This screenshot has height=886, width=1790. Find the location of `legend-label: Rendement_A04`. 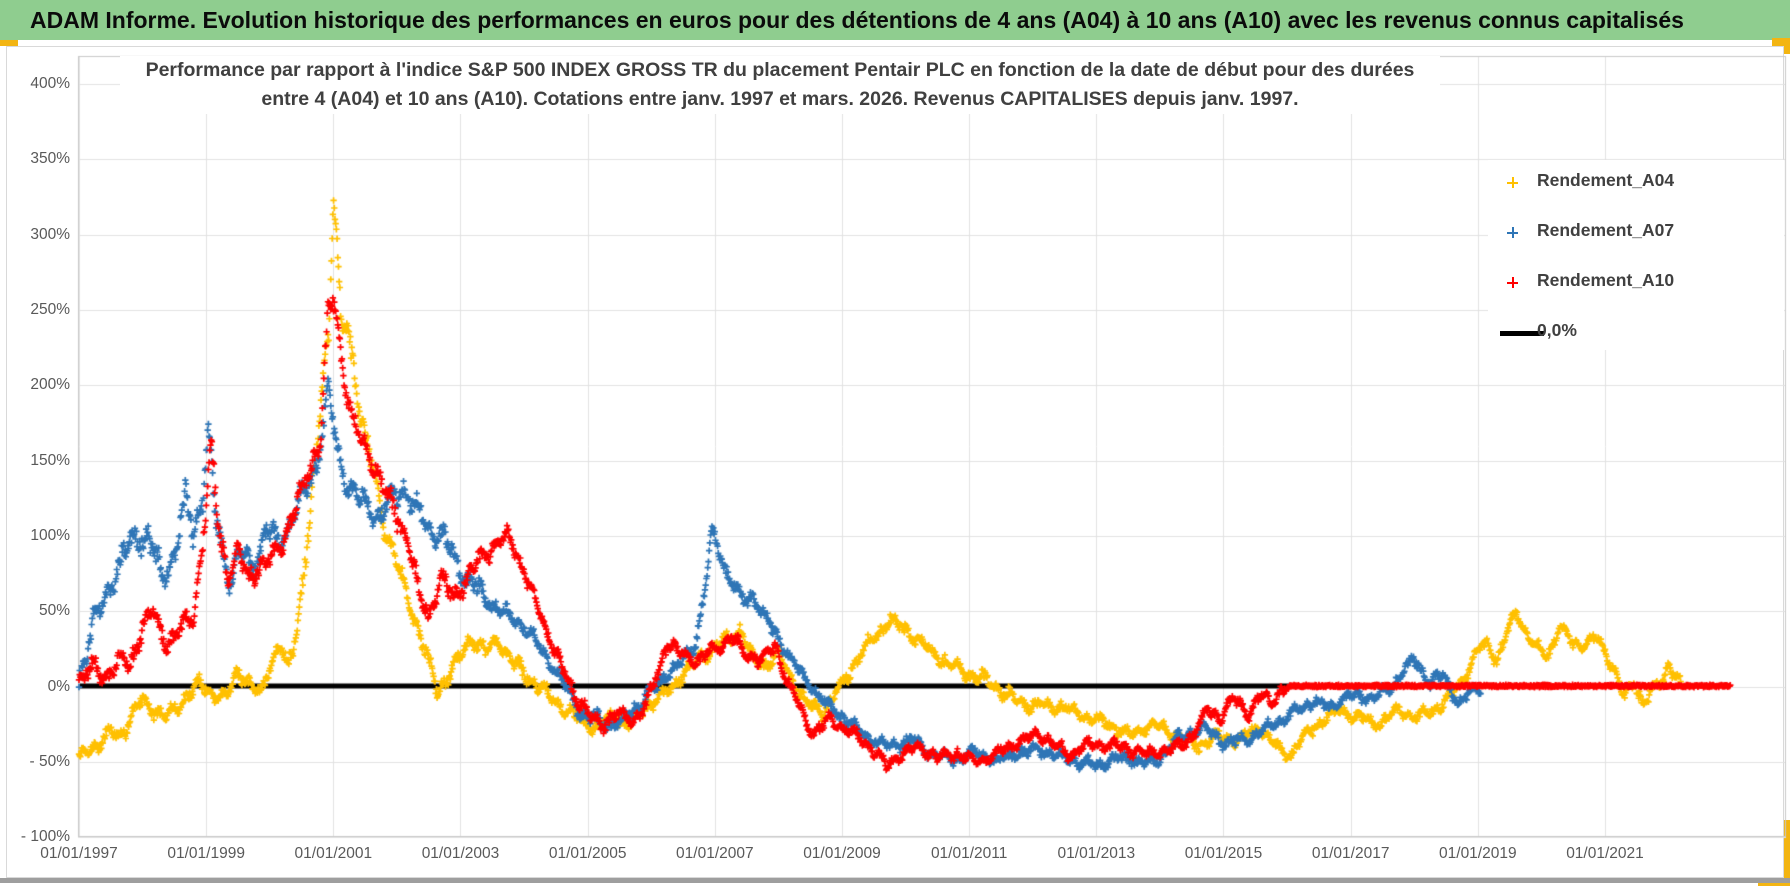

legend-label: Rendement_A04 is located at coordinates (1606, 180).